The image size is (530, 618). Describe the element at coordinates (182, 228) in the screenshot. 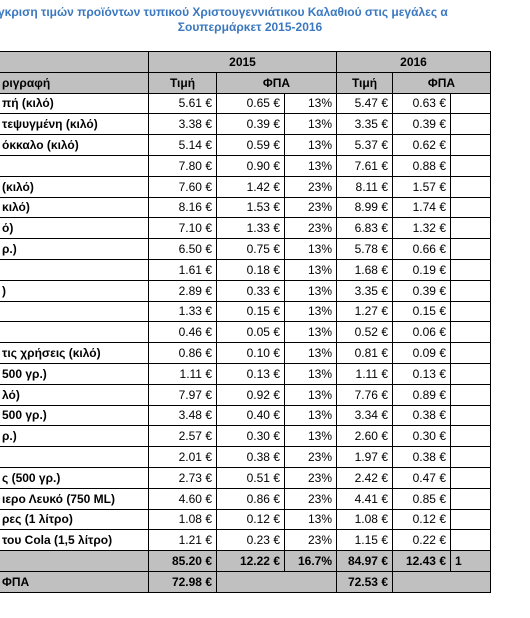

I see `price-2015: 7.10 €` at that location.